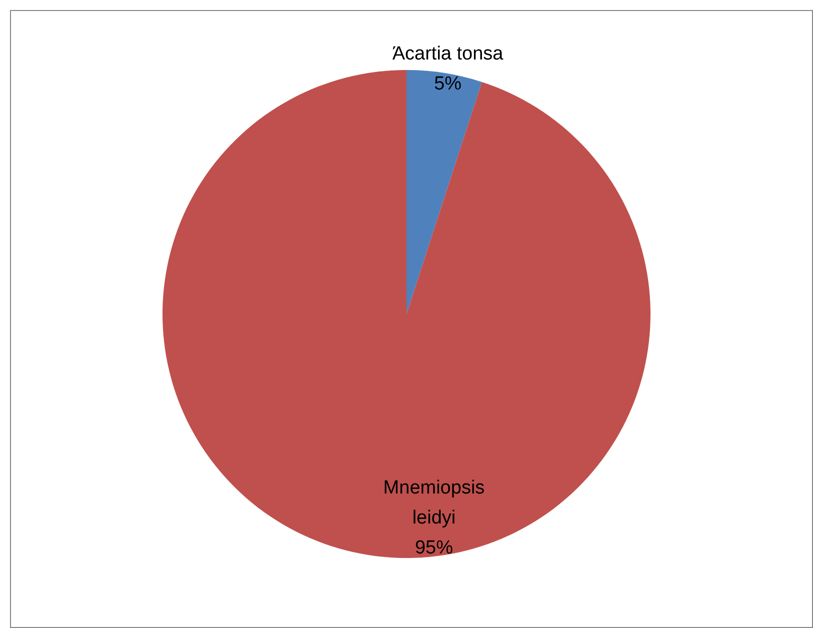 Image resolution: width=813 pixels, height=628 pixels. I want to click on data-label: 95%, so click(434, 548).